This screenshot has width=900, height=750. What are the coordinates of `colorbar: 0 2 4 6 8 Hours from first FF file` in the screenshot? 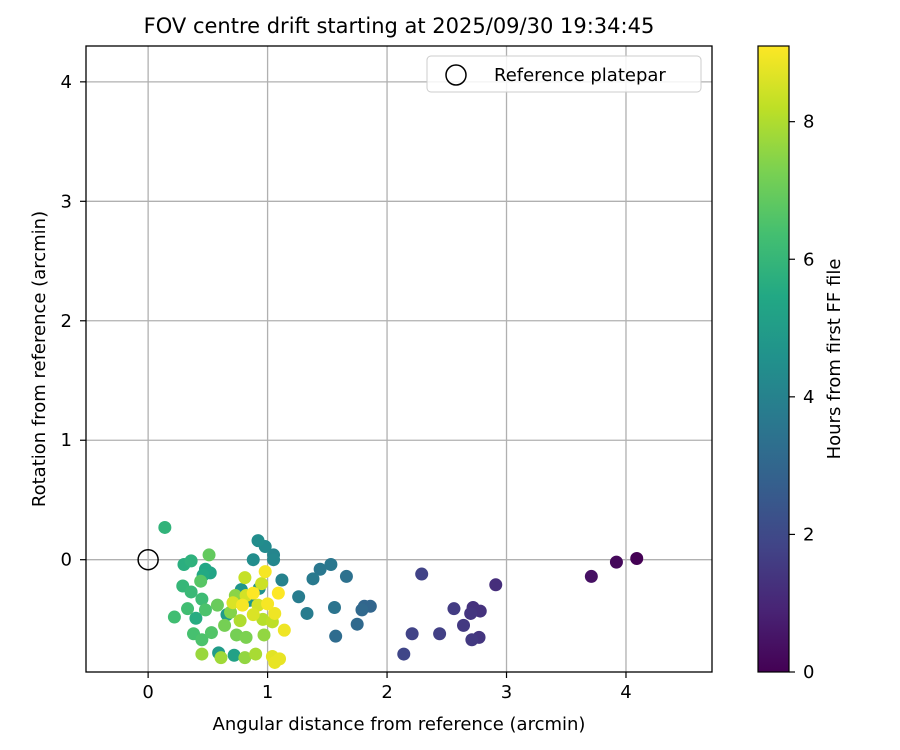 It's located at (801, 364).